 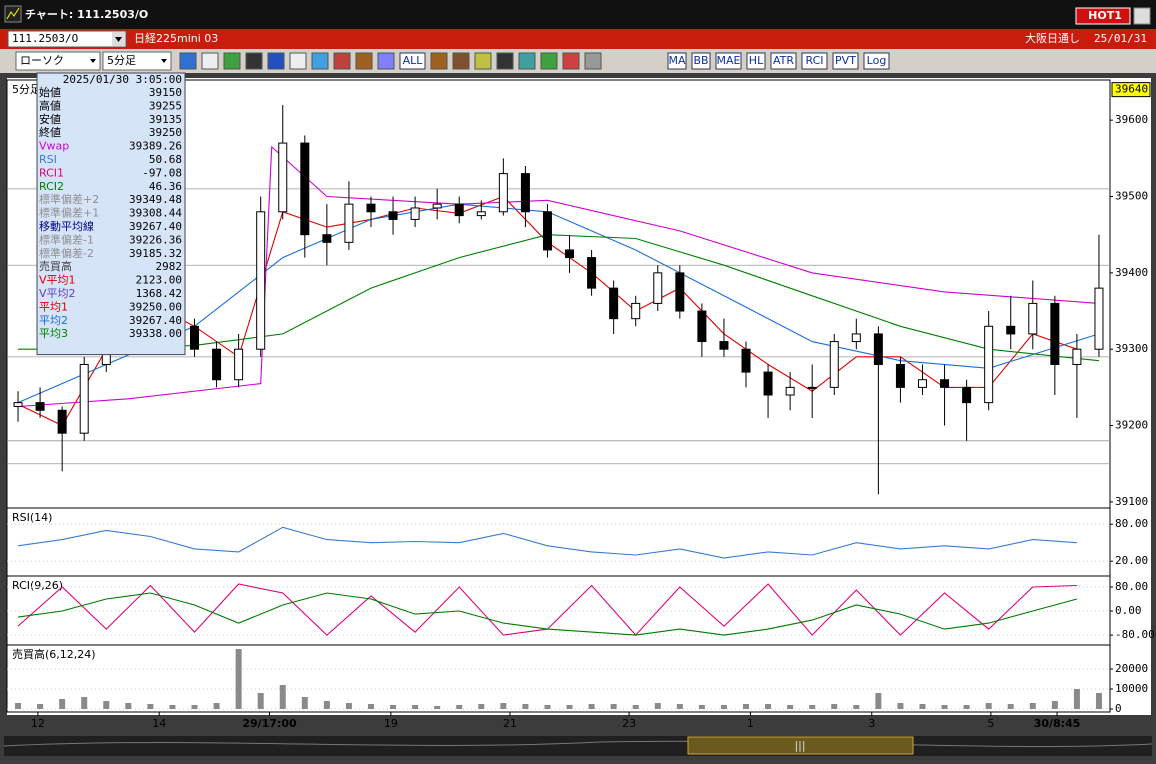 What do you see at coordinates (1057, 723) in the screenshot?
I see `x-tick-label: 30/8:45` at bounding box center [1057, 723].